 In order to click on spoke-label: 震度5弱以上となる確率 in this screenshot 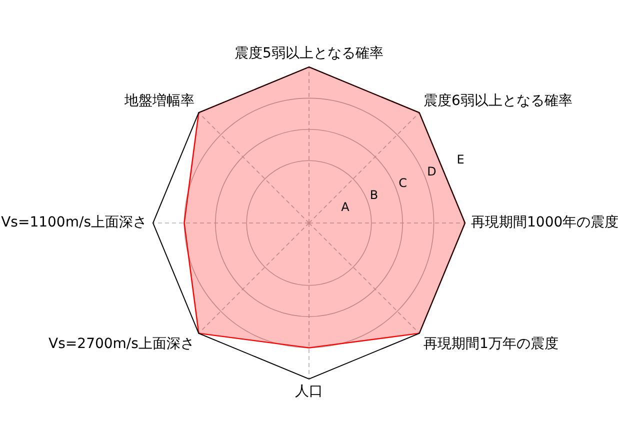, I will do `click(309, 54)`.